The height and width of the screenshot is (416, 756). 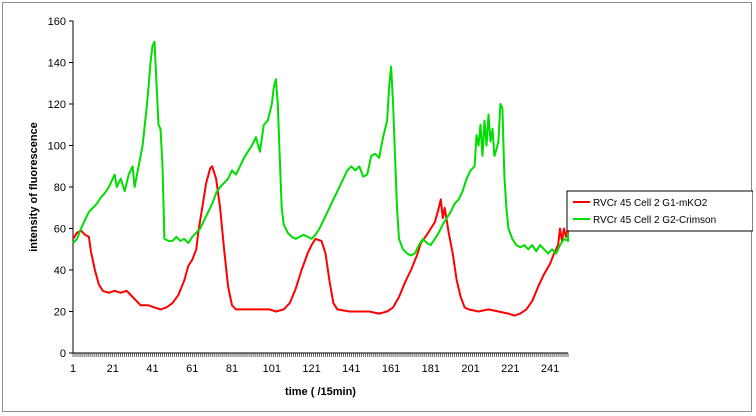 What do you see at coordinates (654, 220) in the screenshot?
I see `legend-label-g2: RVCr 45 Cell 2 G2-Crimson` at bounding box center [654, 220].